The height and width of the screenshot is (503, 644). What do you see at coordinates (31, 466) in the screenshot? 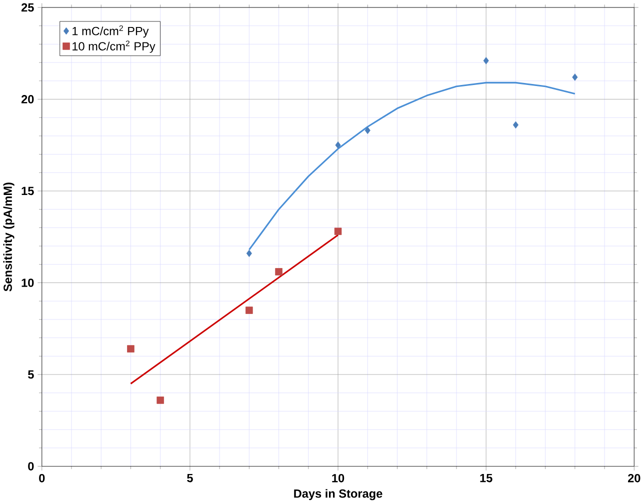
I see `y-tick-label: 0` at bounding box center [31, 466].